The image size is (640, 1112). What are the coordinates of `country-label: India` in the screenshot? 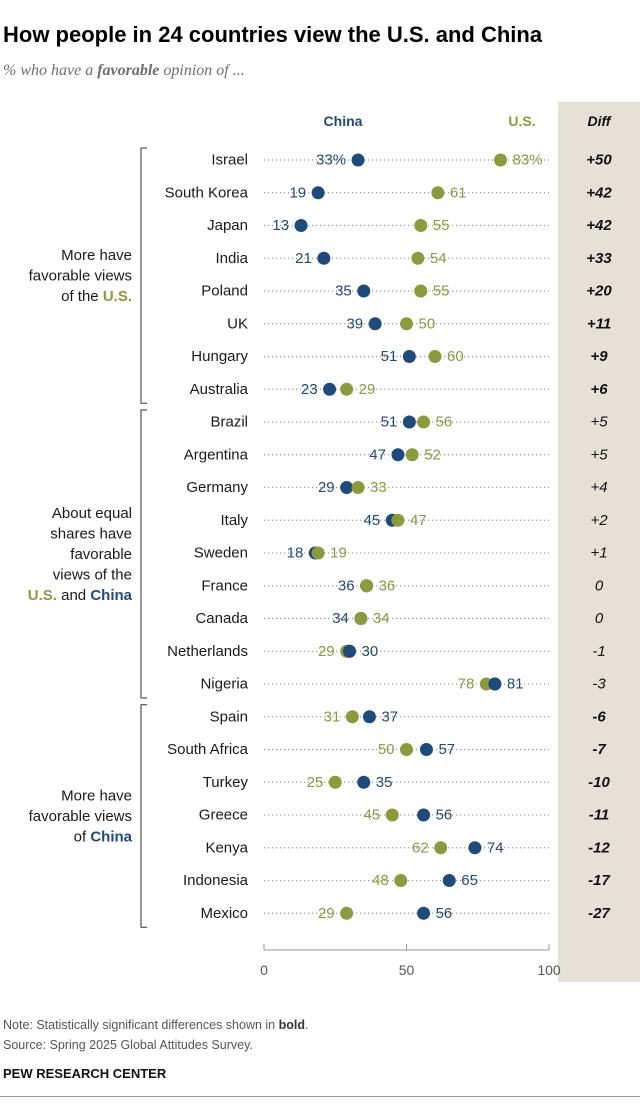 It's located at (231, 258).